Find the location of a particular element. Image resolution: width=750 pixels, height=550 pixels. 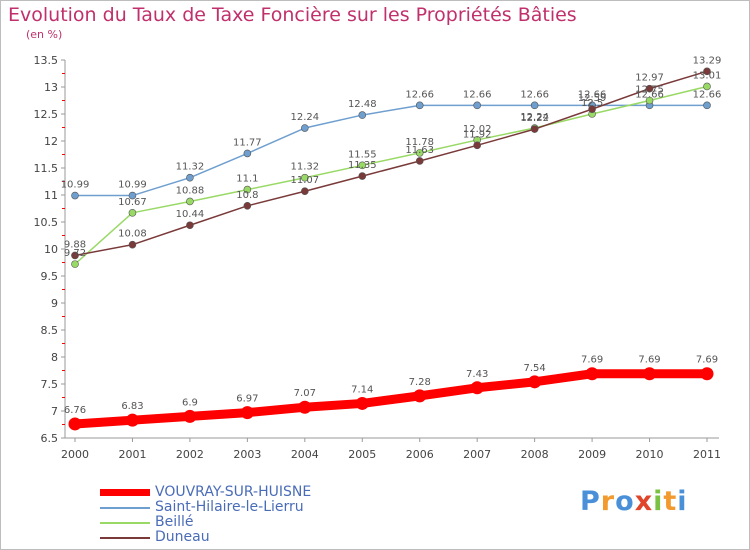

data-label-duneau: 10.08 is located at coordinates (132, 234).